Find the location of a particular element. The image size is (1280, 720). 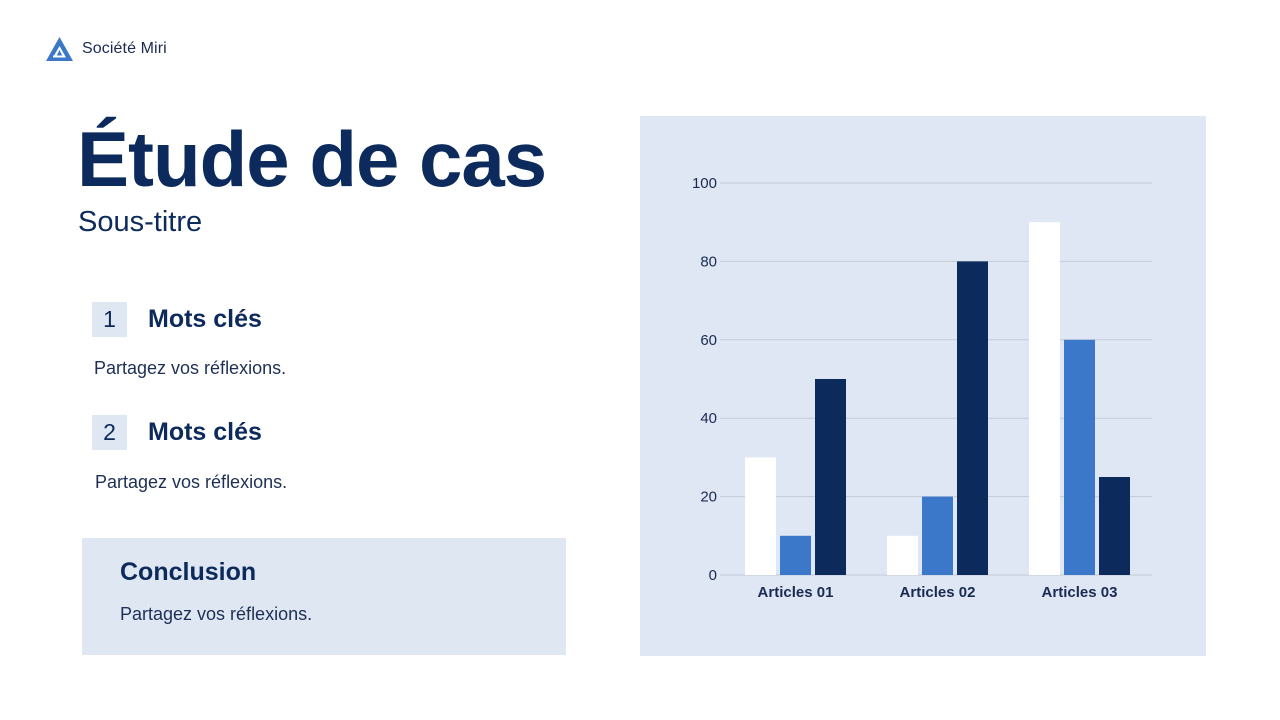

y-tick-label: 80 is located at coordinates (708, 261).